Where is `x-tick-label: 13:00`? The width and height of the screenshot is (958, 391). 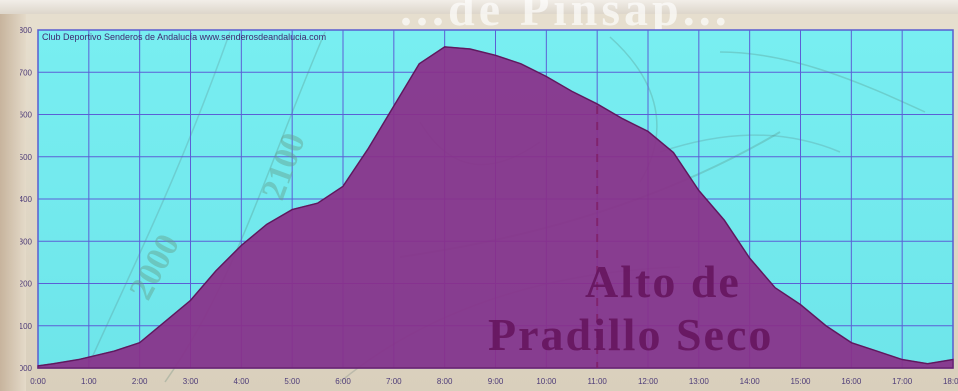 x-tick-label: 13:00 is located at coordinates (699, 381).